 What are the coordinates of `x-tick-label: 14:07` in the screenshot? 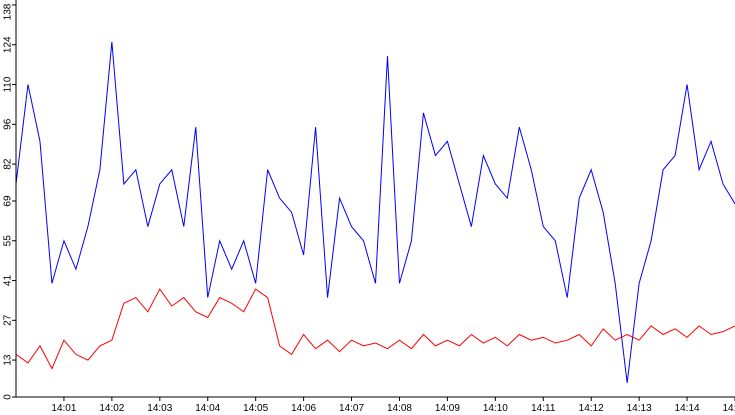 It's located at (351, 408).